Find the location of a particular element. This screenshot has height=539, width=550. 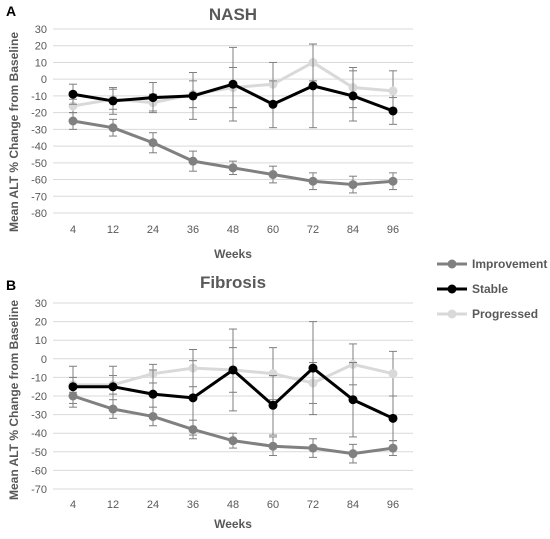

fibrosis-y-tick-label: -70 is located at coordinates (39, 490).